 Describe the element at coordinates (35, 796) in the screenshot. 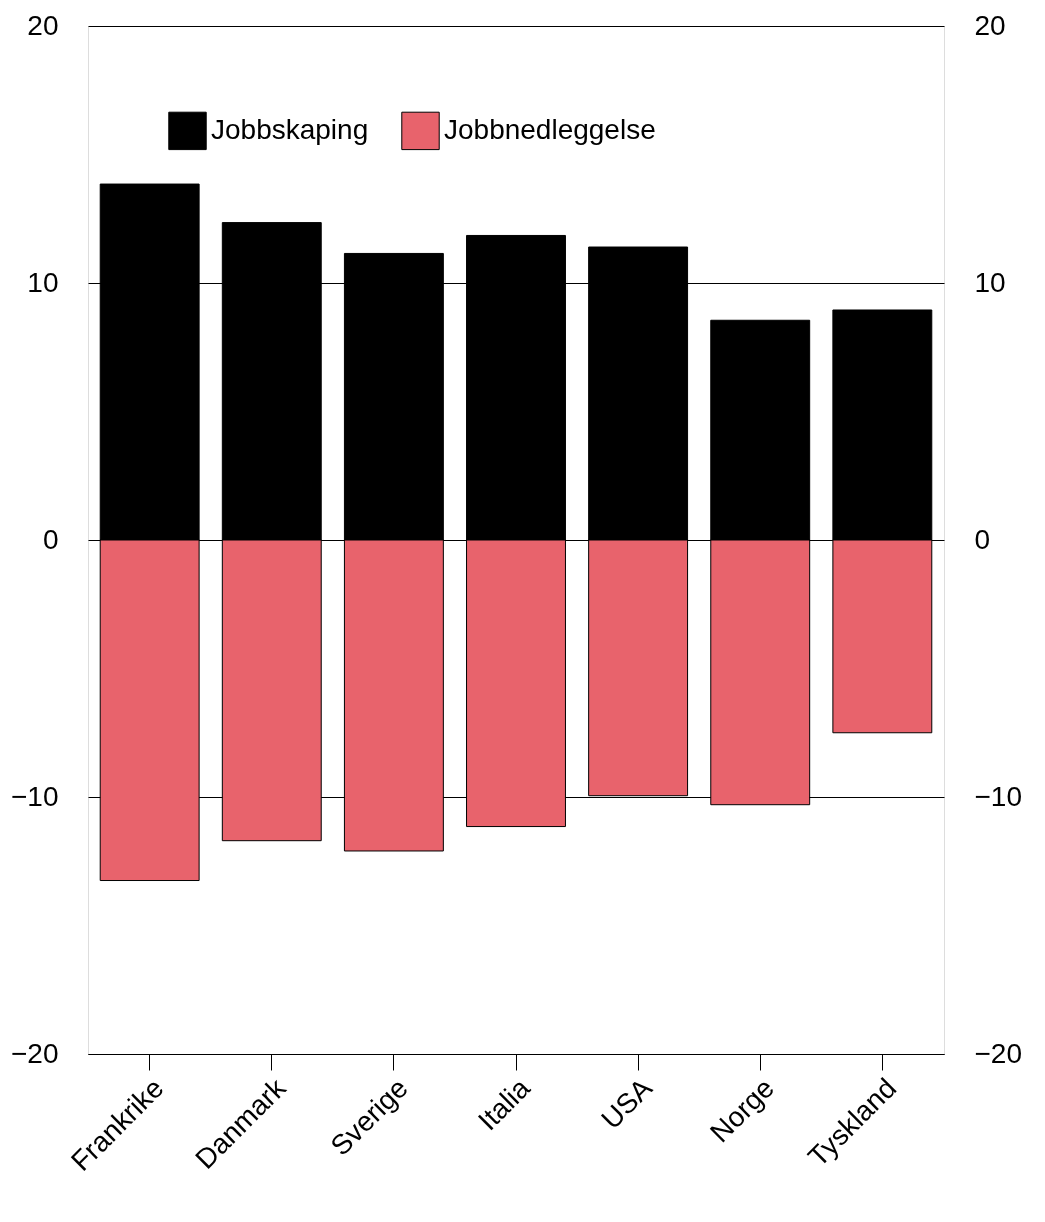

I see `y-tick-label: −10` at that location.